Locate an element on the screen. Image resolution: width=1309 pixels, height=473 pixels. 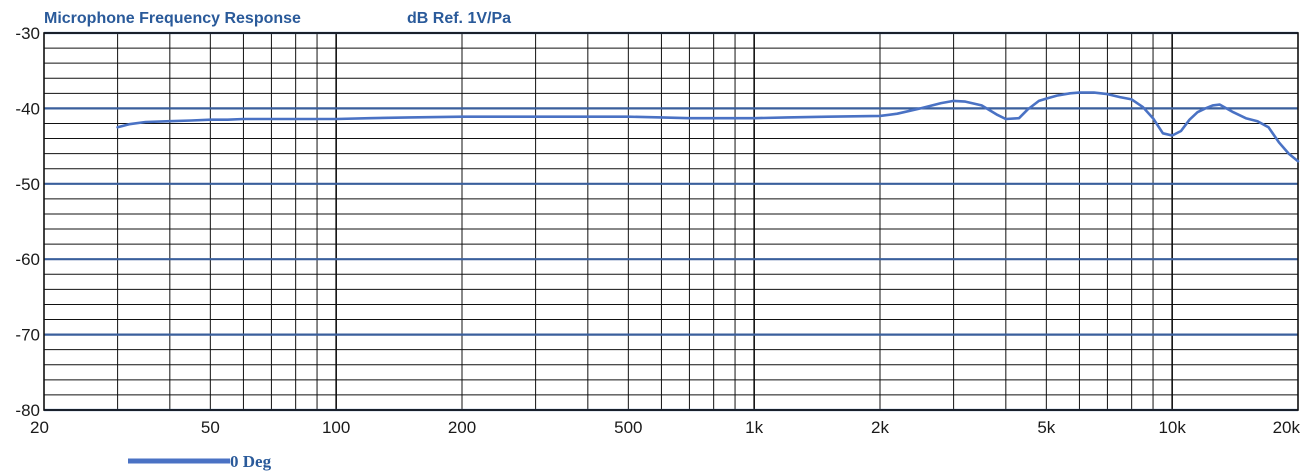
x-axis-tick-labels: 20 50 100 200 500 1k 2k 5k 10k 20k is located at coordinates (665, 427).